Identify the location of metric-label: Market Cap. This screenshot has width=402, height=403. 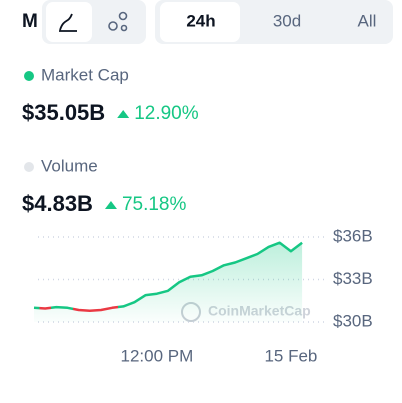
(85, 74).